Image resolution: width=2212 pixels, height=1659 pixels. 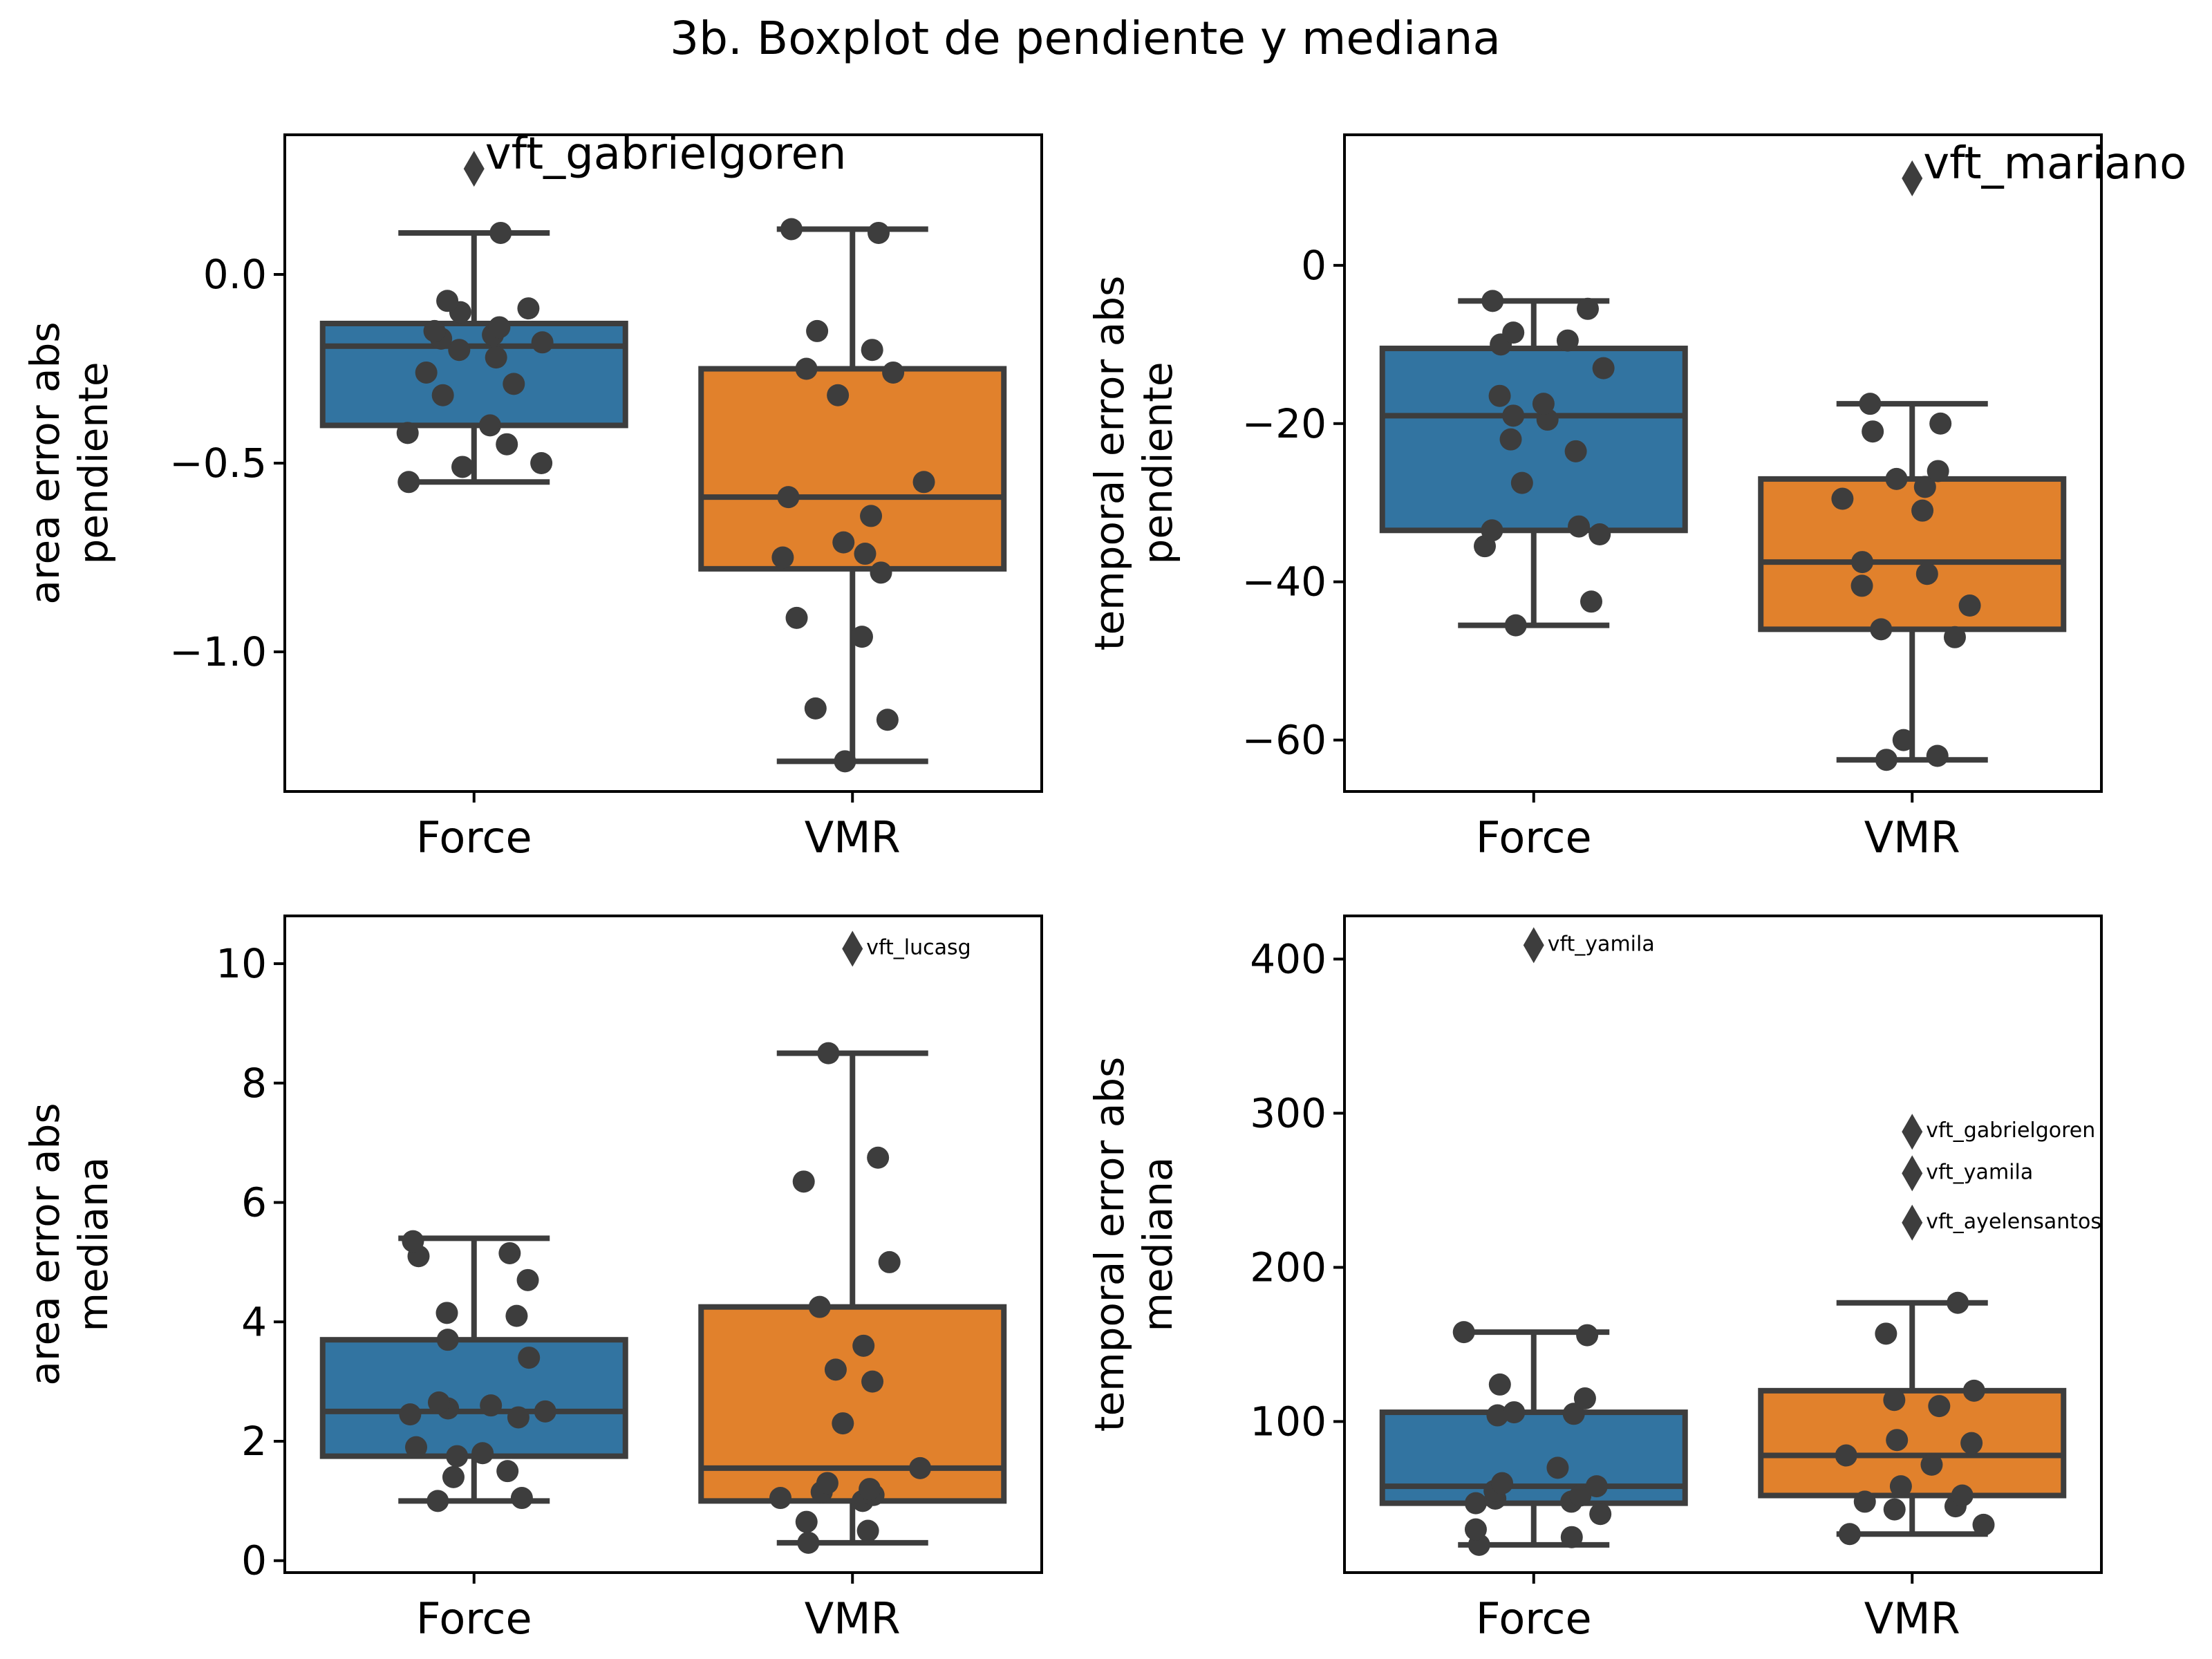 I want to click on y-tick-label: 400, so click(x=1288, y=958).